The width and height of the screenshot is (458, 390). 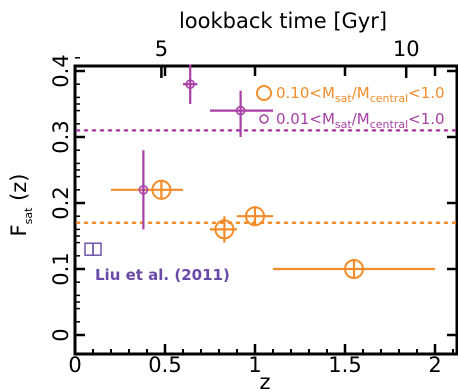 I want to click on legend-text-sub2-2: central, so click(x=389, y=124).